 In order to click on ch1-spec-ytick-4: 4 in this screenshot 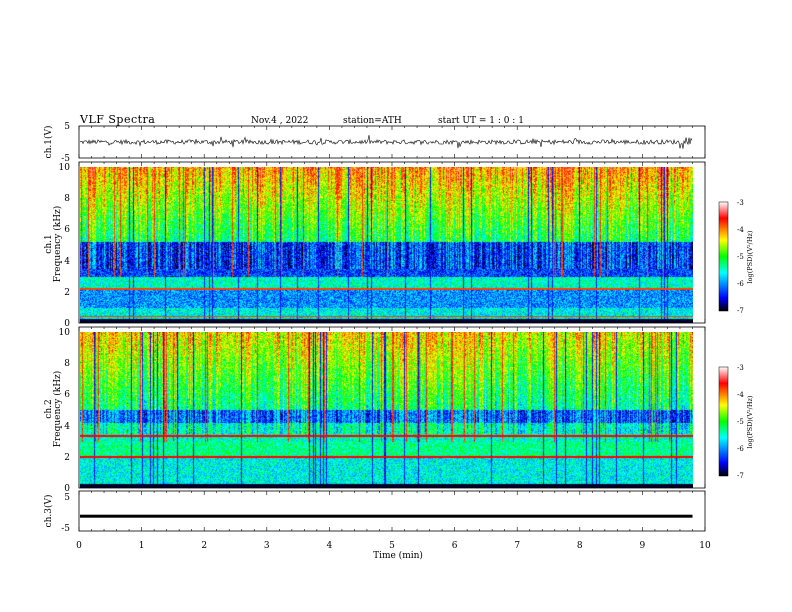, I will do `click(67, 262)`.